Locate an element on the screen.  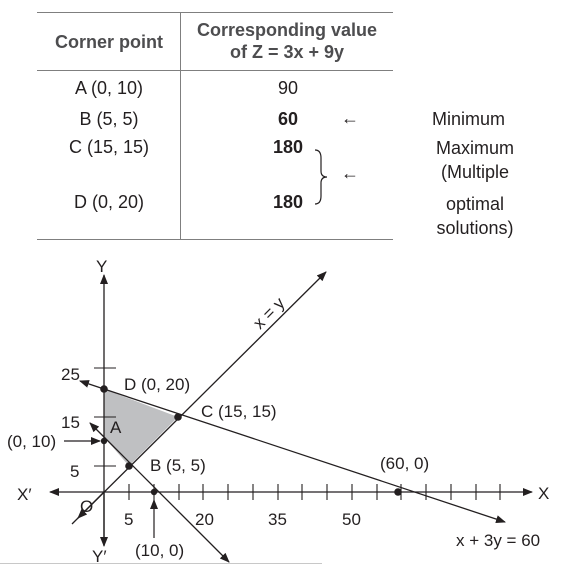
x-tick-5: 5 is located at coordinates (128, 519).